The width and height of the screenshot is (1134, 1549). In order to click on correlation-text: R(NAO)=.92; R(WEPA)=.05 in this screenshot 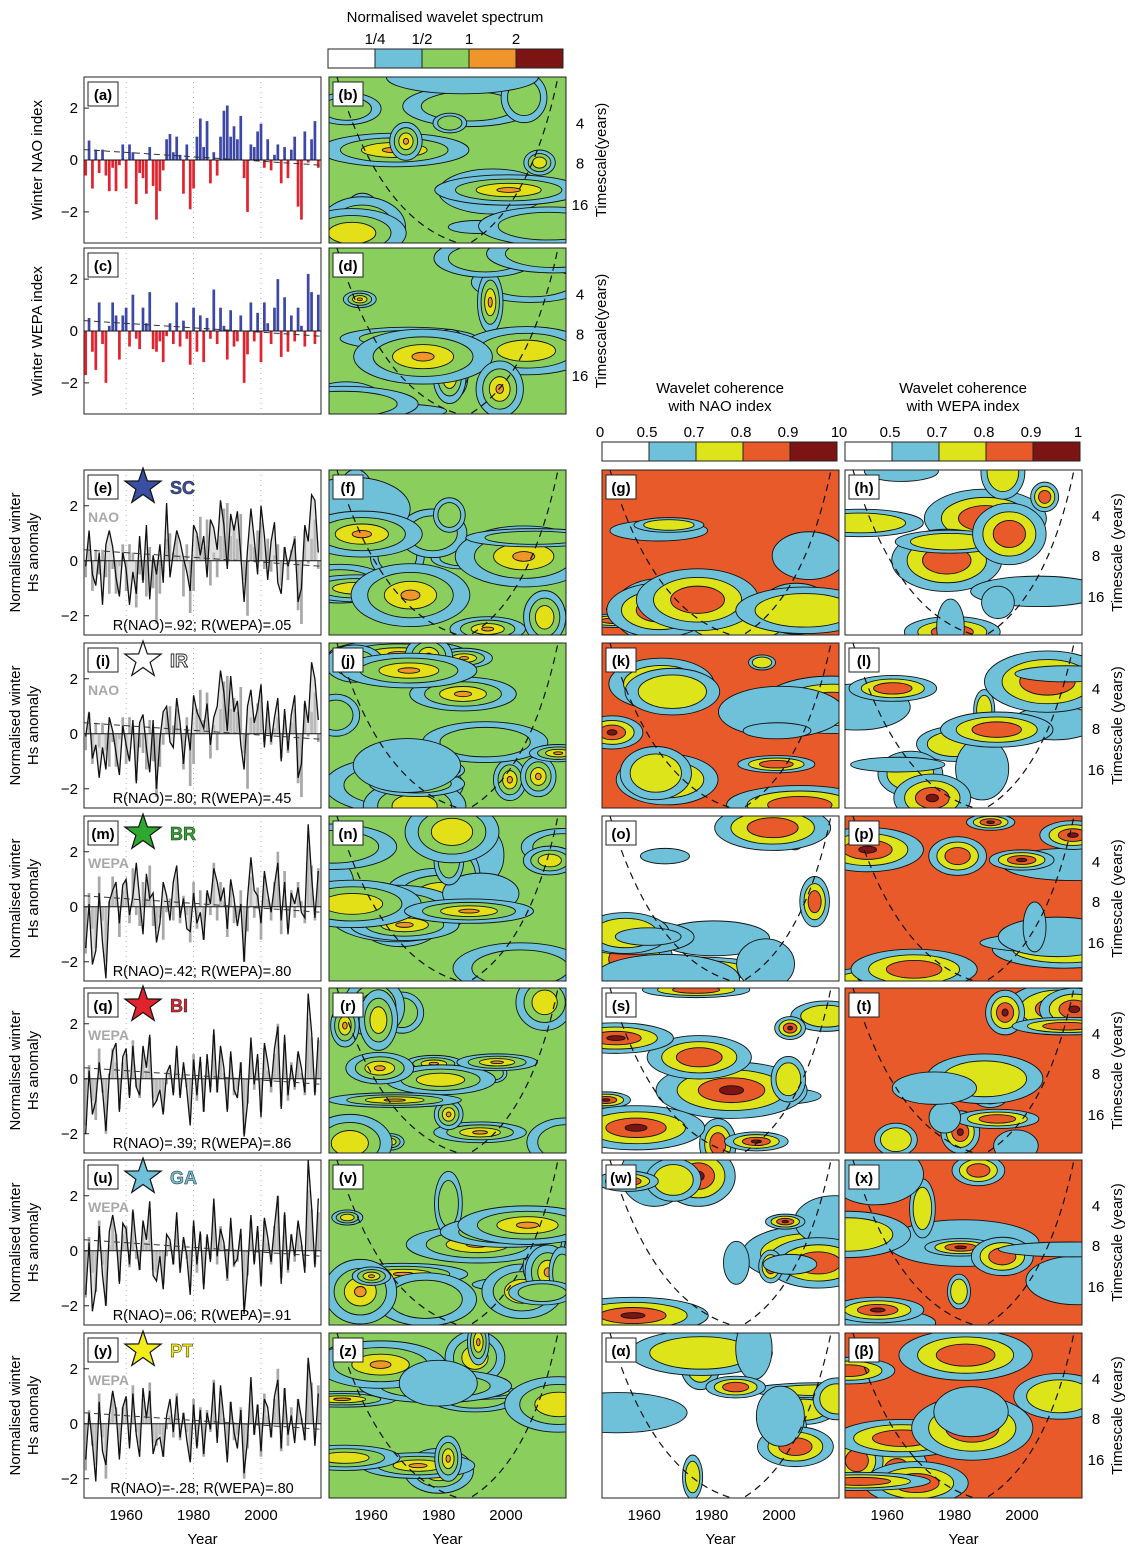, I will do `click(202, 626)`.